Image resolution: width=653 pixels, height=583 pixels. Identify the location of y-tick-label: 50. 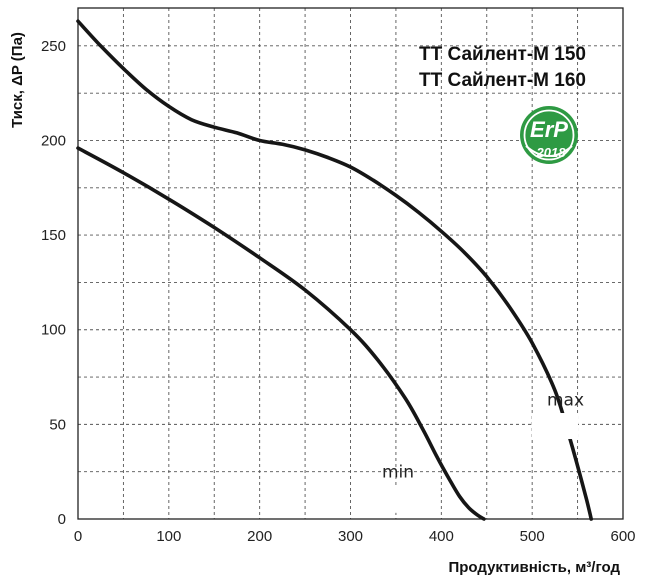
(57, 424).